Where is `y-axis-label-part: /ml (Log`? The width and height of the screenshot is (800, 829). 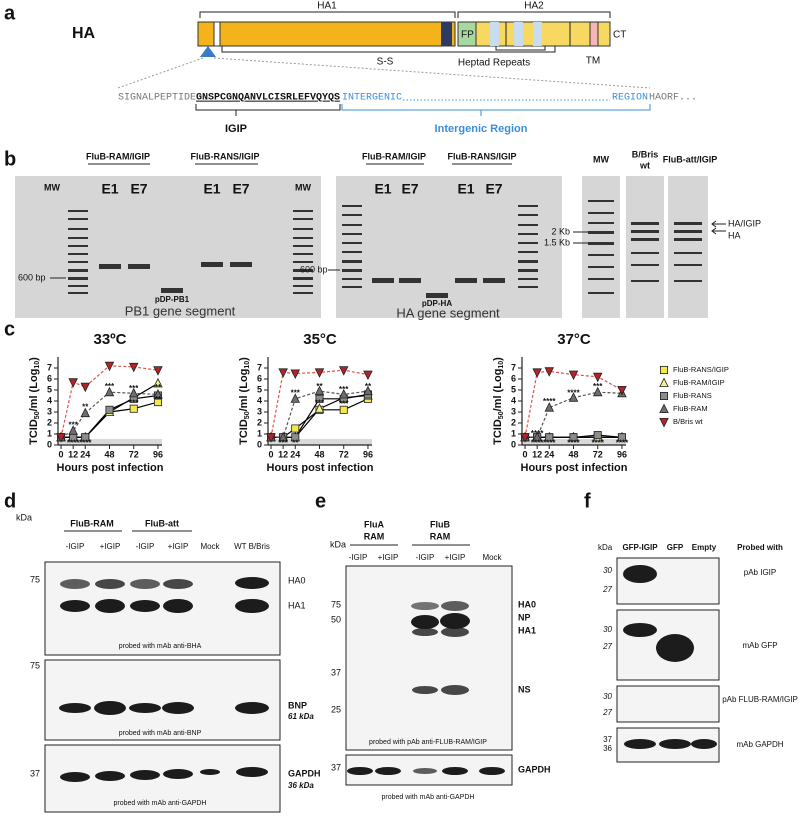
y-axis-label-part: /ml (Log is located at coordinates (498, 390).